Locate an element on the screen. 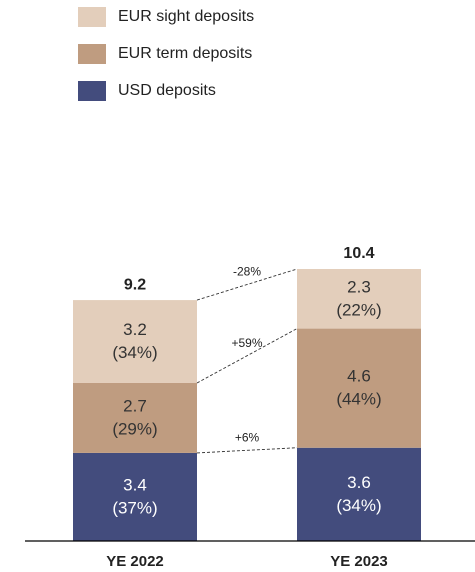  share-label: (29%) is located at coordinates (134, 428).